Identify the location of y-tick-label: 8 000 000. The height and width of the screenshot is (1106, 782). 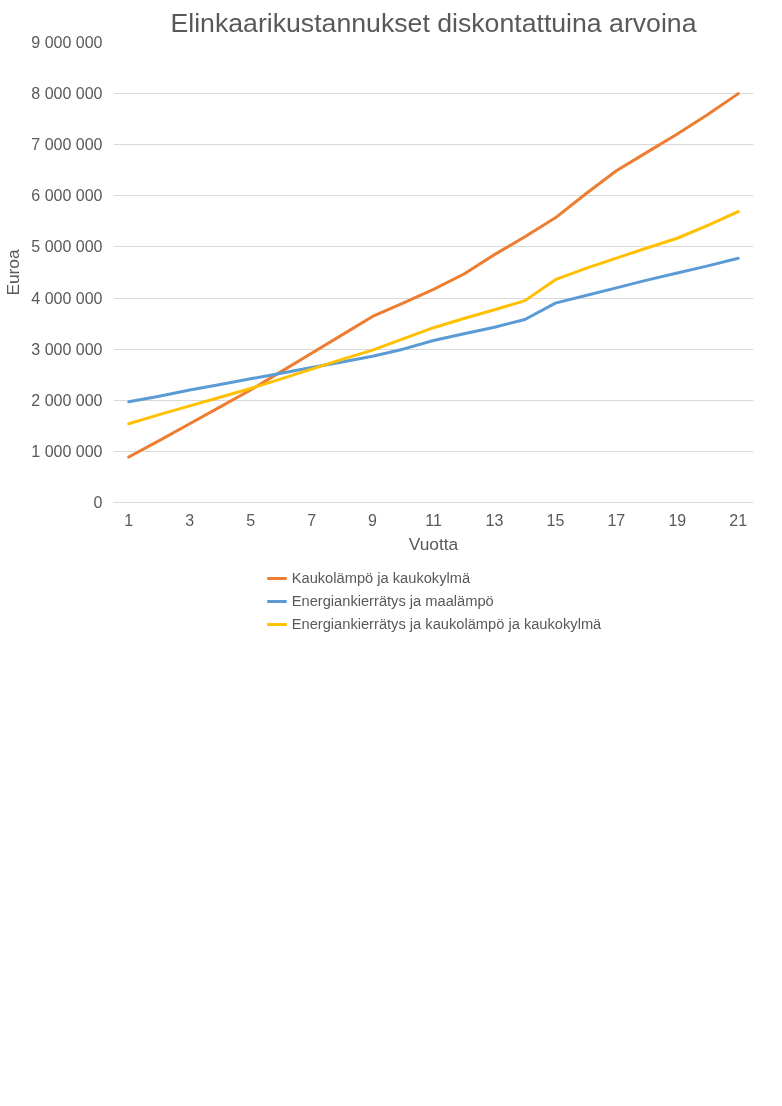
(67, 94).